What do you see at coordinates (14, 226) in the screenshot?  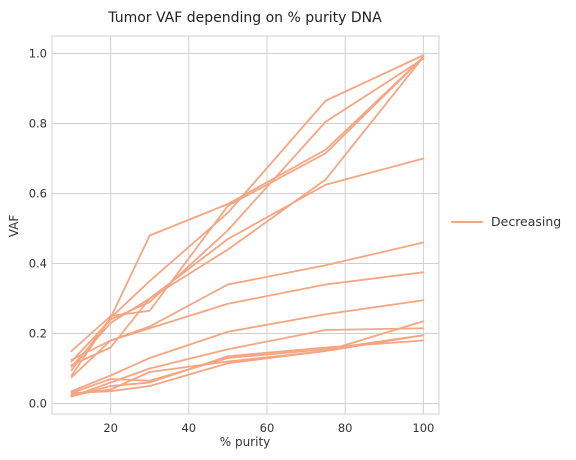 I see `y-axis-label: VAF` at bounding box center [14, 226].